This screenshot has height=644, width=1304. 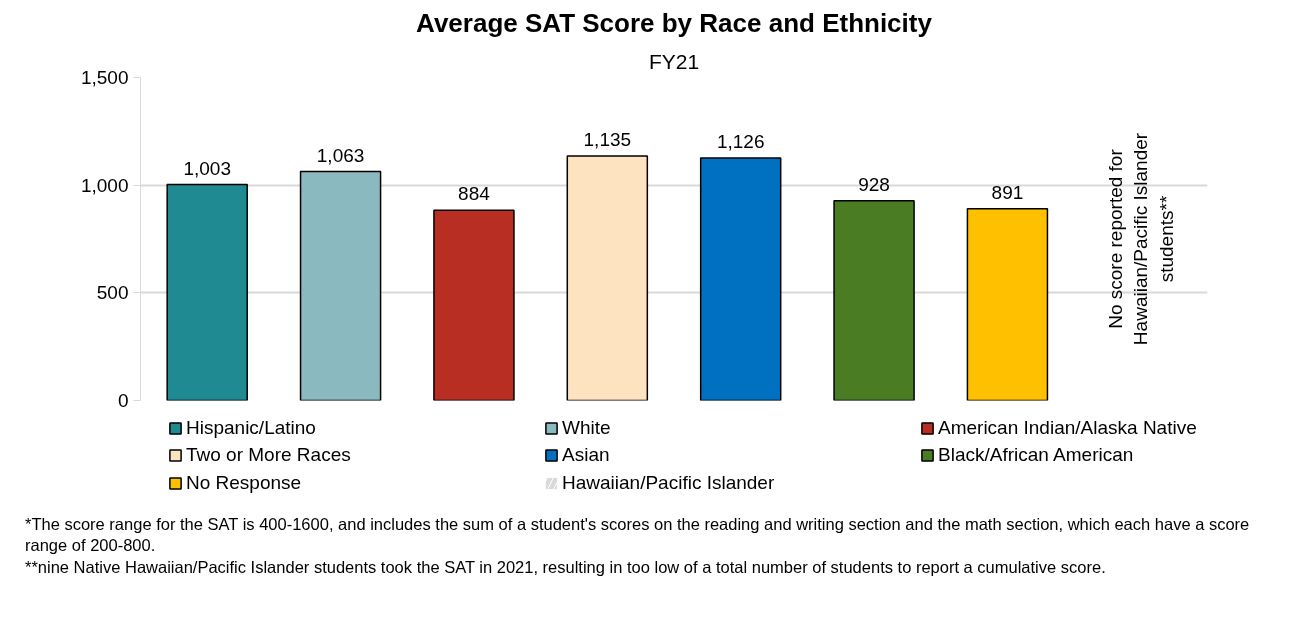 I want to click on data-label: 1,003, so click(x=207, y=168).